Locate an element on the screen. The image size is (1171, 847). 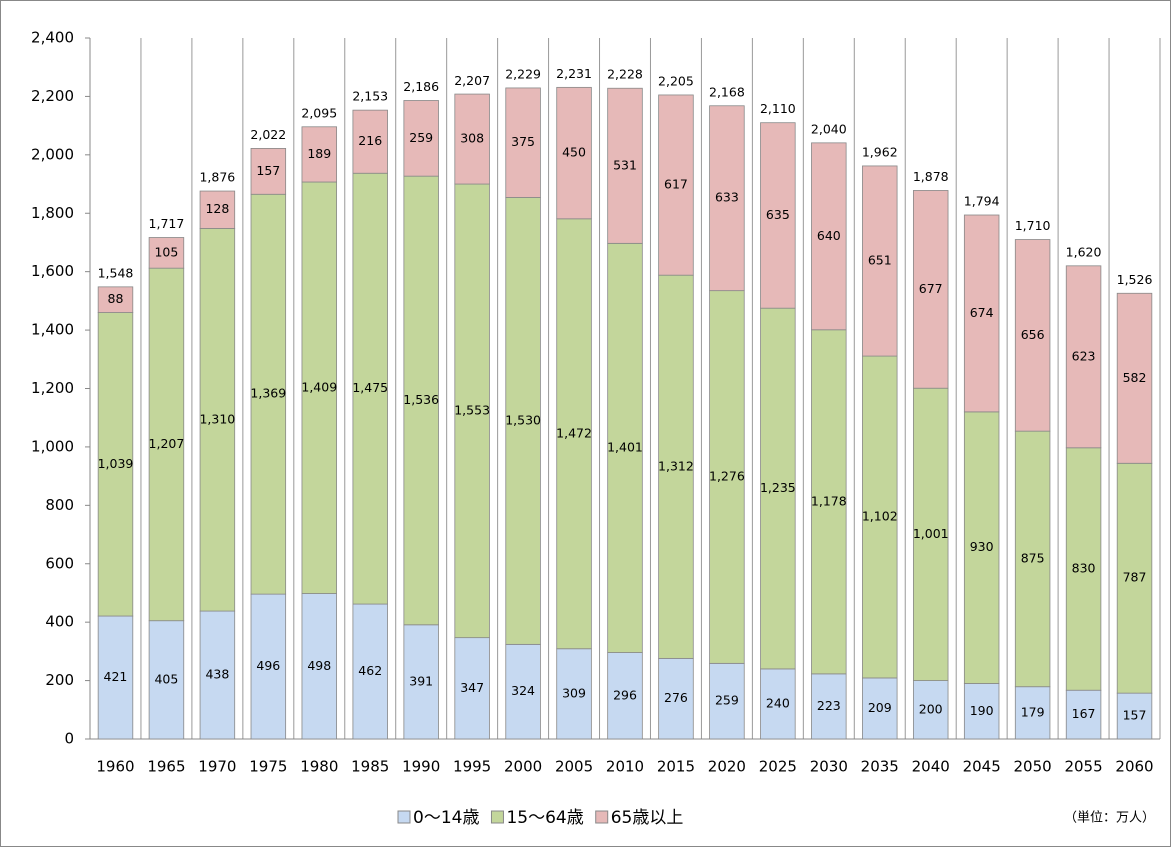
data-label: 105 is located at coordinates (166, 251).